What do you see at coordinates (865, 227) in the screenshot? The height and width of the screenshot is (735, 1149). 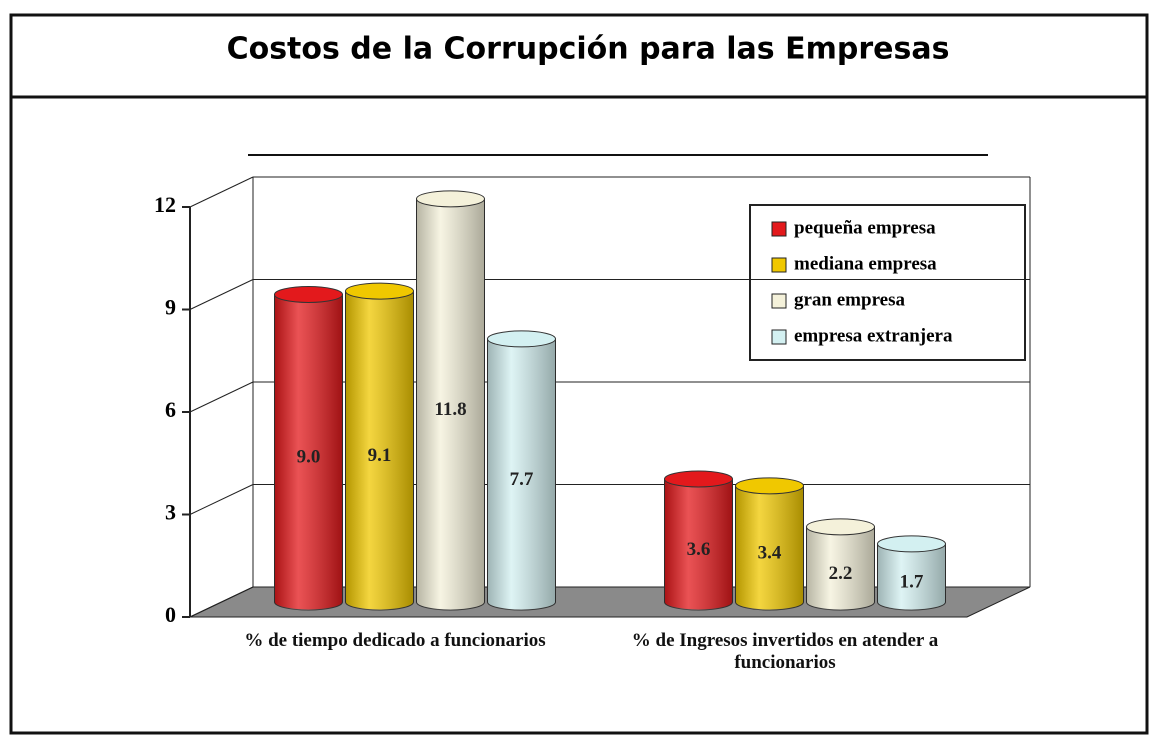 I see `legend-label: pequeña empresa` at bounding box center [865, 227].